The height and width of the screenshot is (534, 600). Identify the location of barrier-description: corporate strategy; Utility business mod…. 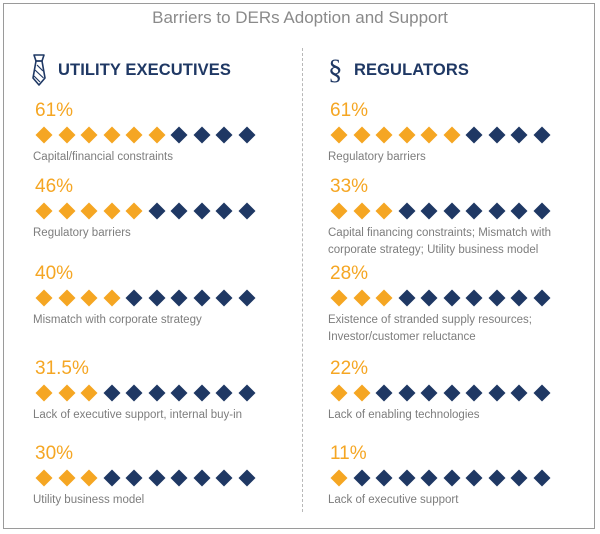
(433, 250).